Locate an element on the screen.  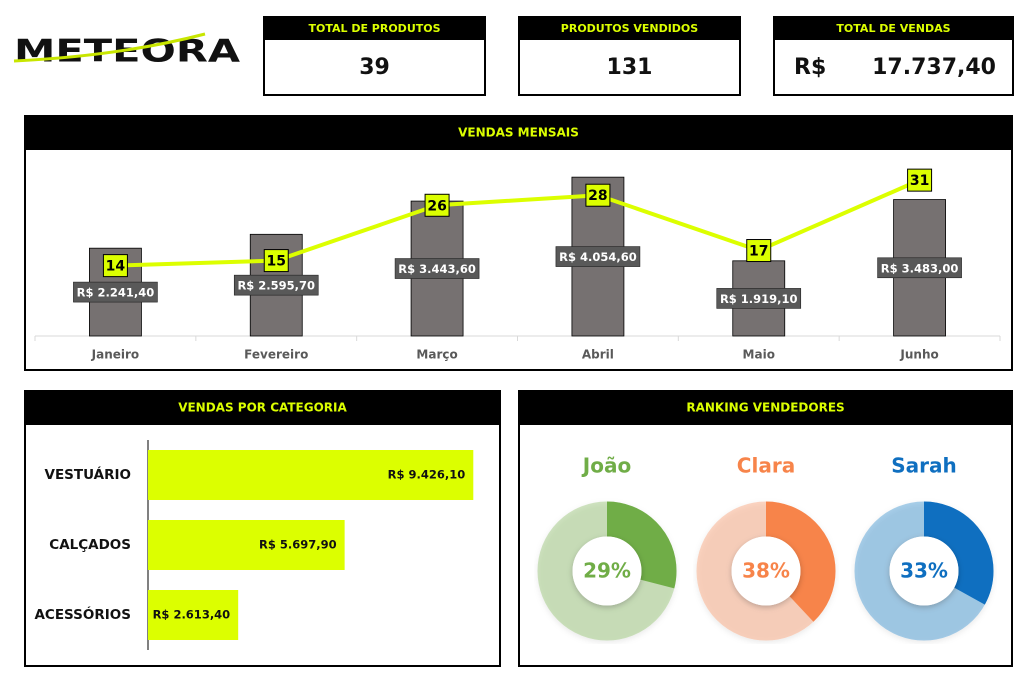
value-label: R$ 2.241,40 is located at coordinates (116, 293).